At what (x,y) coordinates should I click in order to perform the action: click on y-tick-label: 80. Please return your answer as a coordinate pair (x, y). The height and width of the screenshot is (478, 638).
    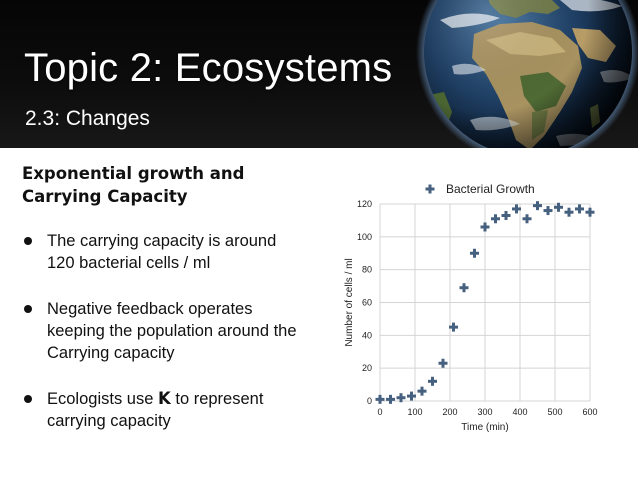
    Looking at the image, I should click on (367, 270).